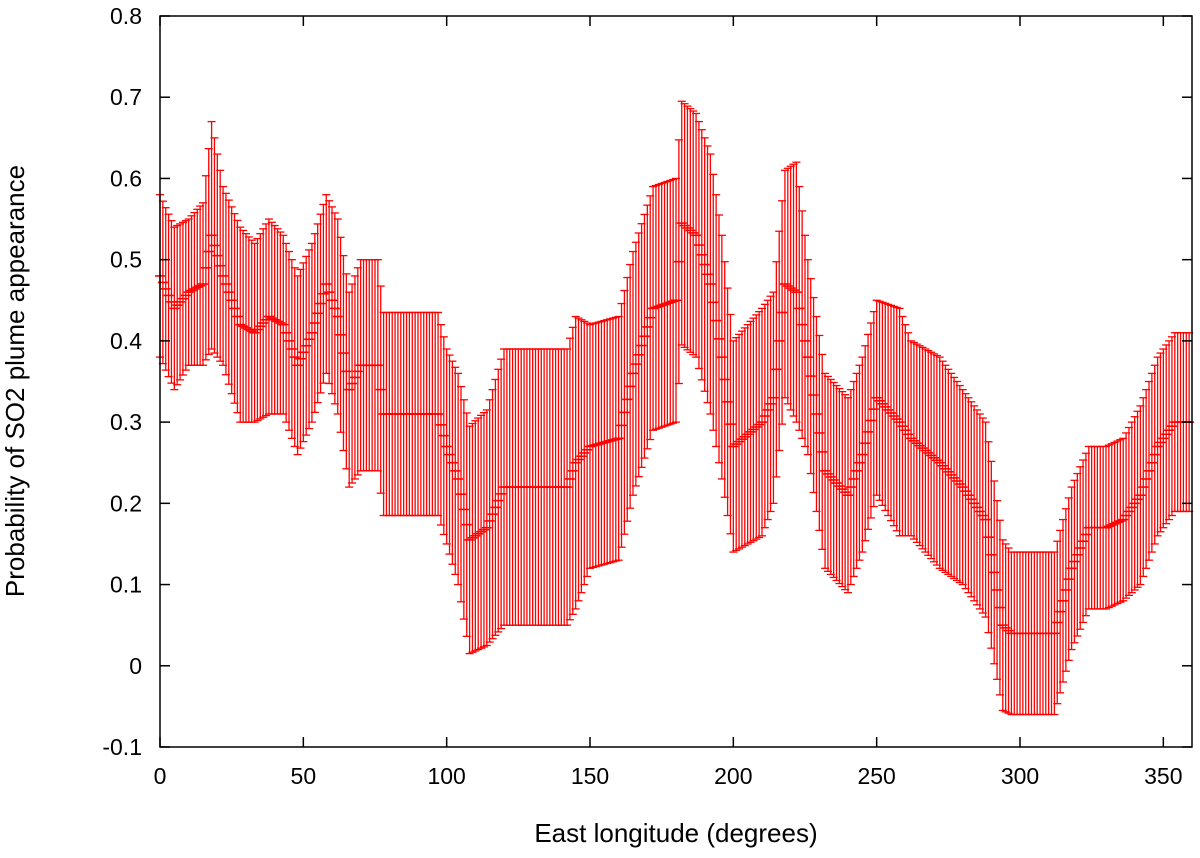 The image size is (1200, 858). I want to click on y-tick-label: 0.6, so click(126, 178).